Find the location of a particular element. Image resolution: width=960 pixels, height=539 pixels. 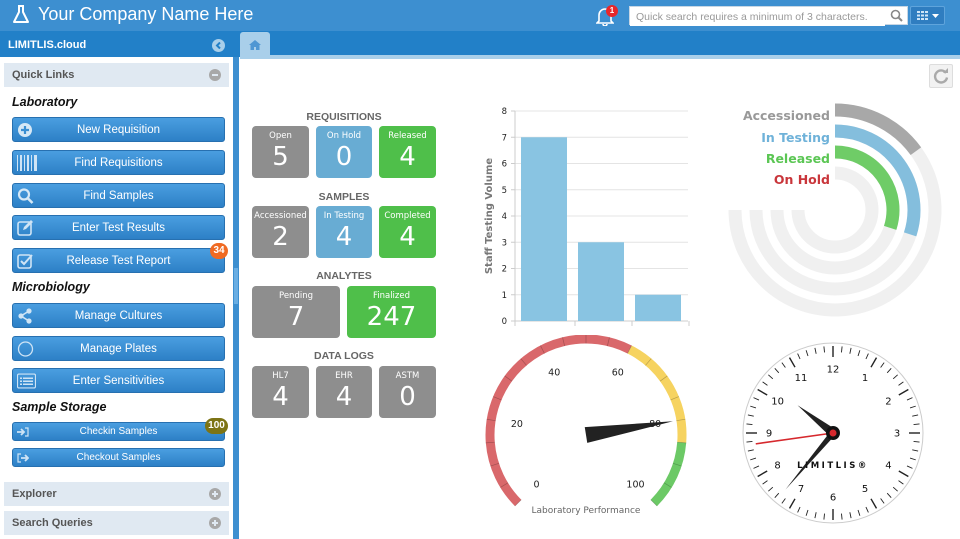

sign-out-icon is located at coordinates (23, 457).